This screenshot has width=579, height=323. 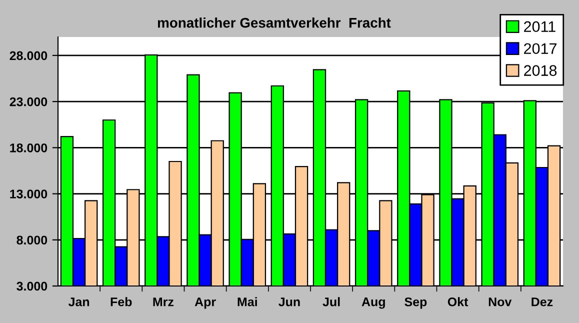 What do you see at coordinates (29, 101) in the screenshot?
I see `y-tick-label: 23.000` at bounding box center [29, 101].